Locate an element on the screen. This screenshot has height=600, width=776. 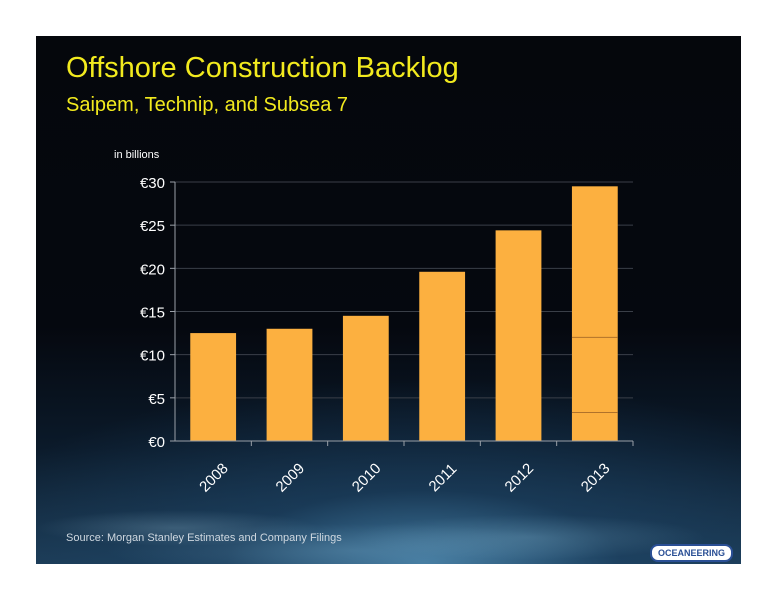
bar-2008 is located at coordinates (213, 387).